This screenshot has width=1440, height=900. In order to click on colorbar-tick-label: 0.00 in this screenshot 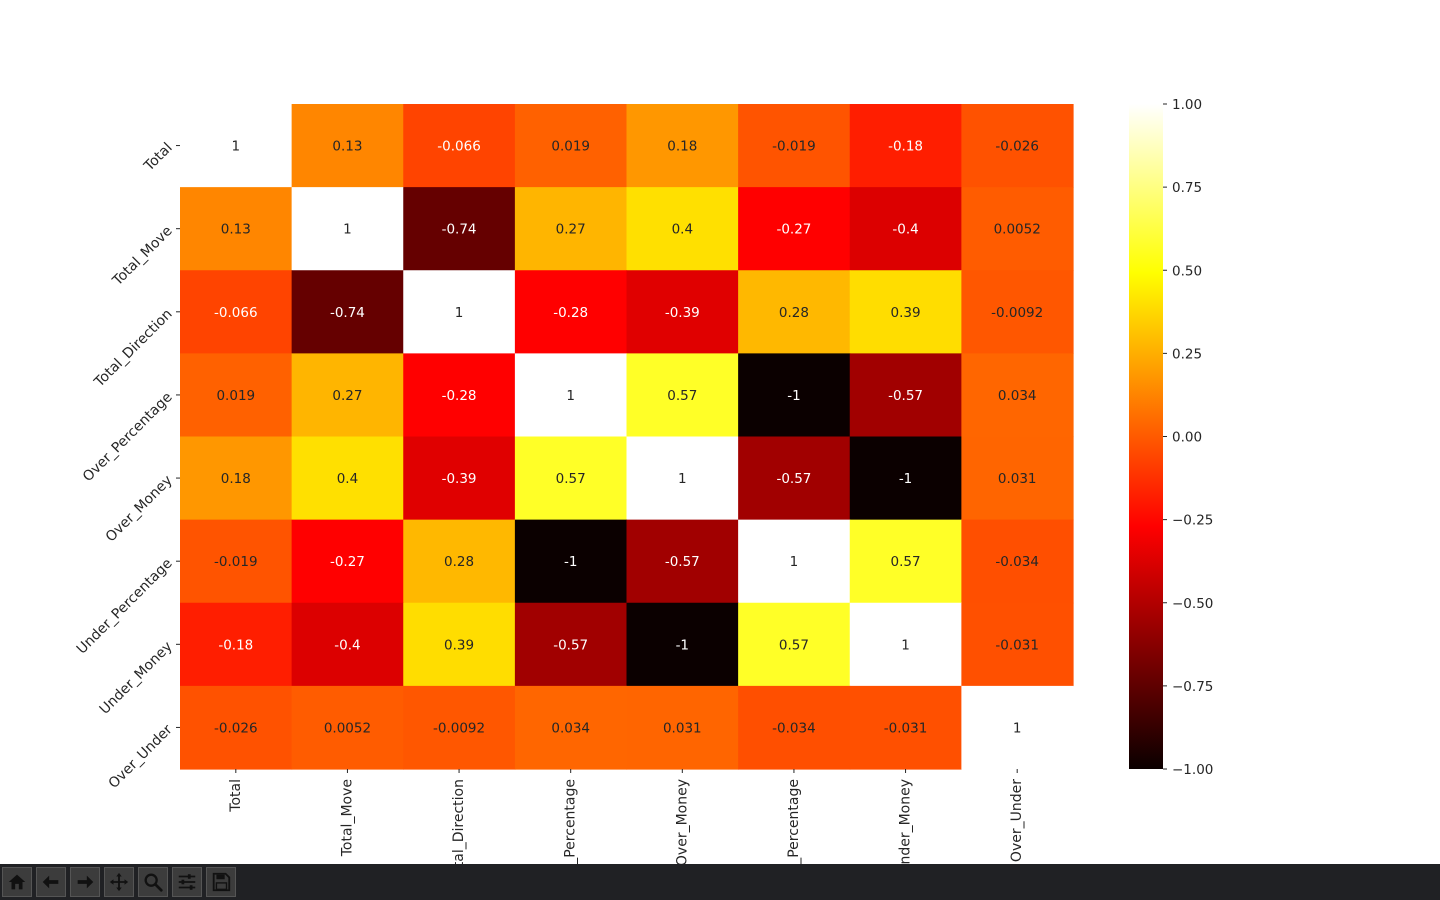, I will do `click(1187, 438)`.